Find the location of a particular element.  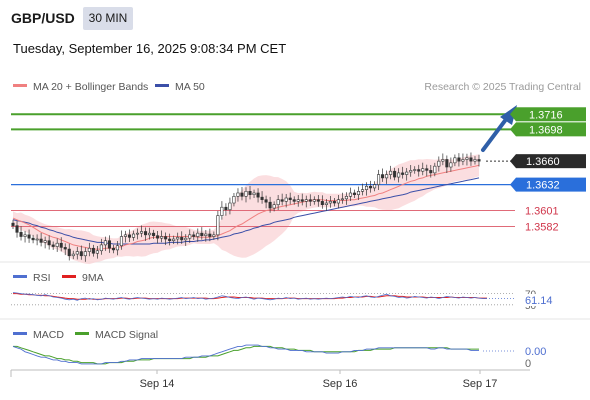

forecast-arrow-shaft is located at coordinates (495, 134).